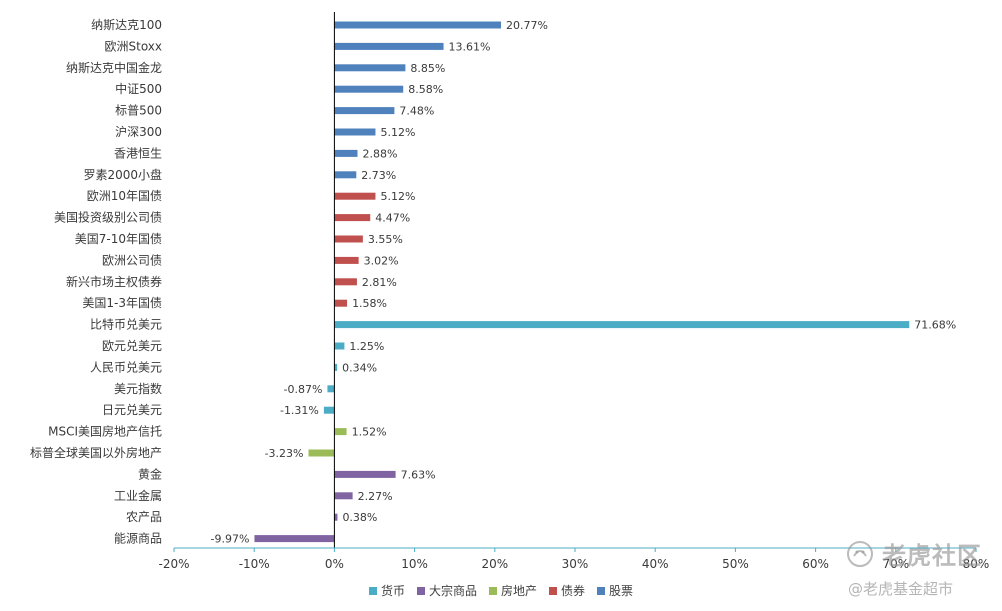 This screenshot has width=1002, height=611. I want to click on category-label: 标普全球美国以外房地产, so click(96, 452).